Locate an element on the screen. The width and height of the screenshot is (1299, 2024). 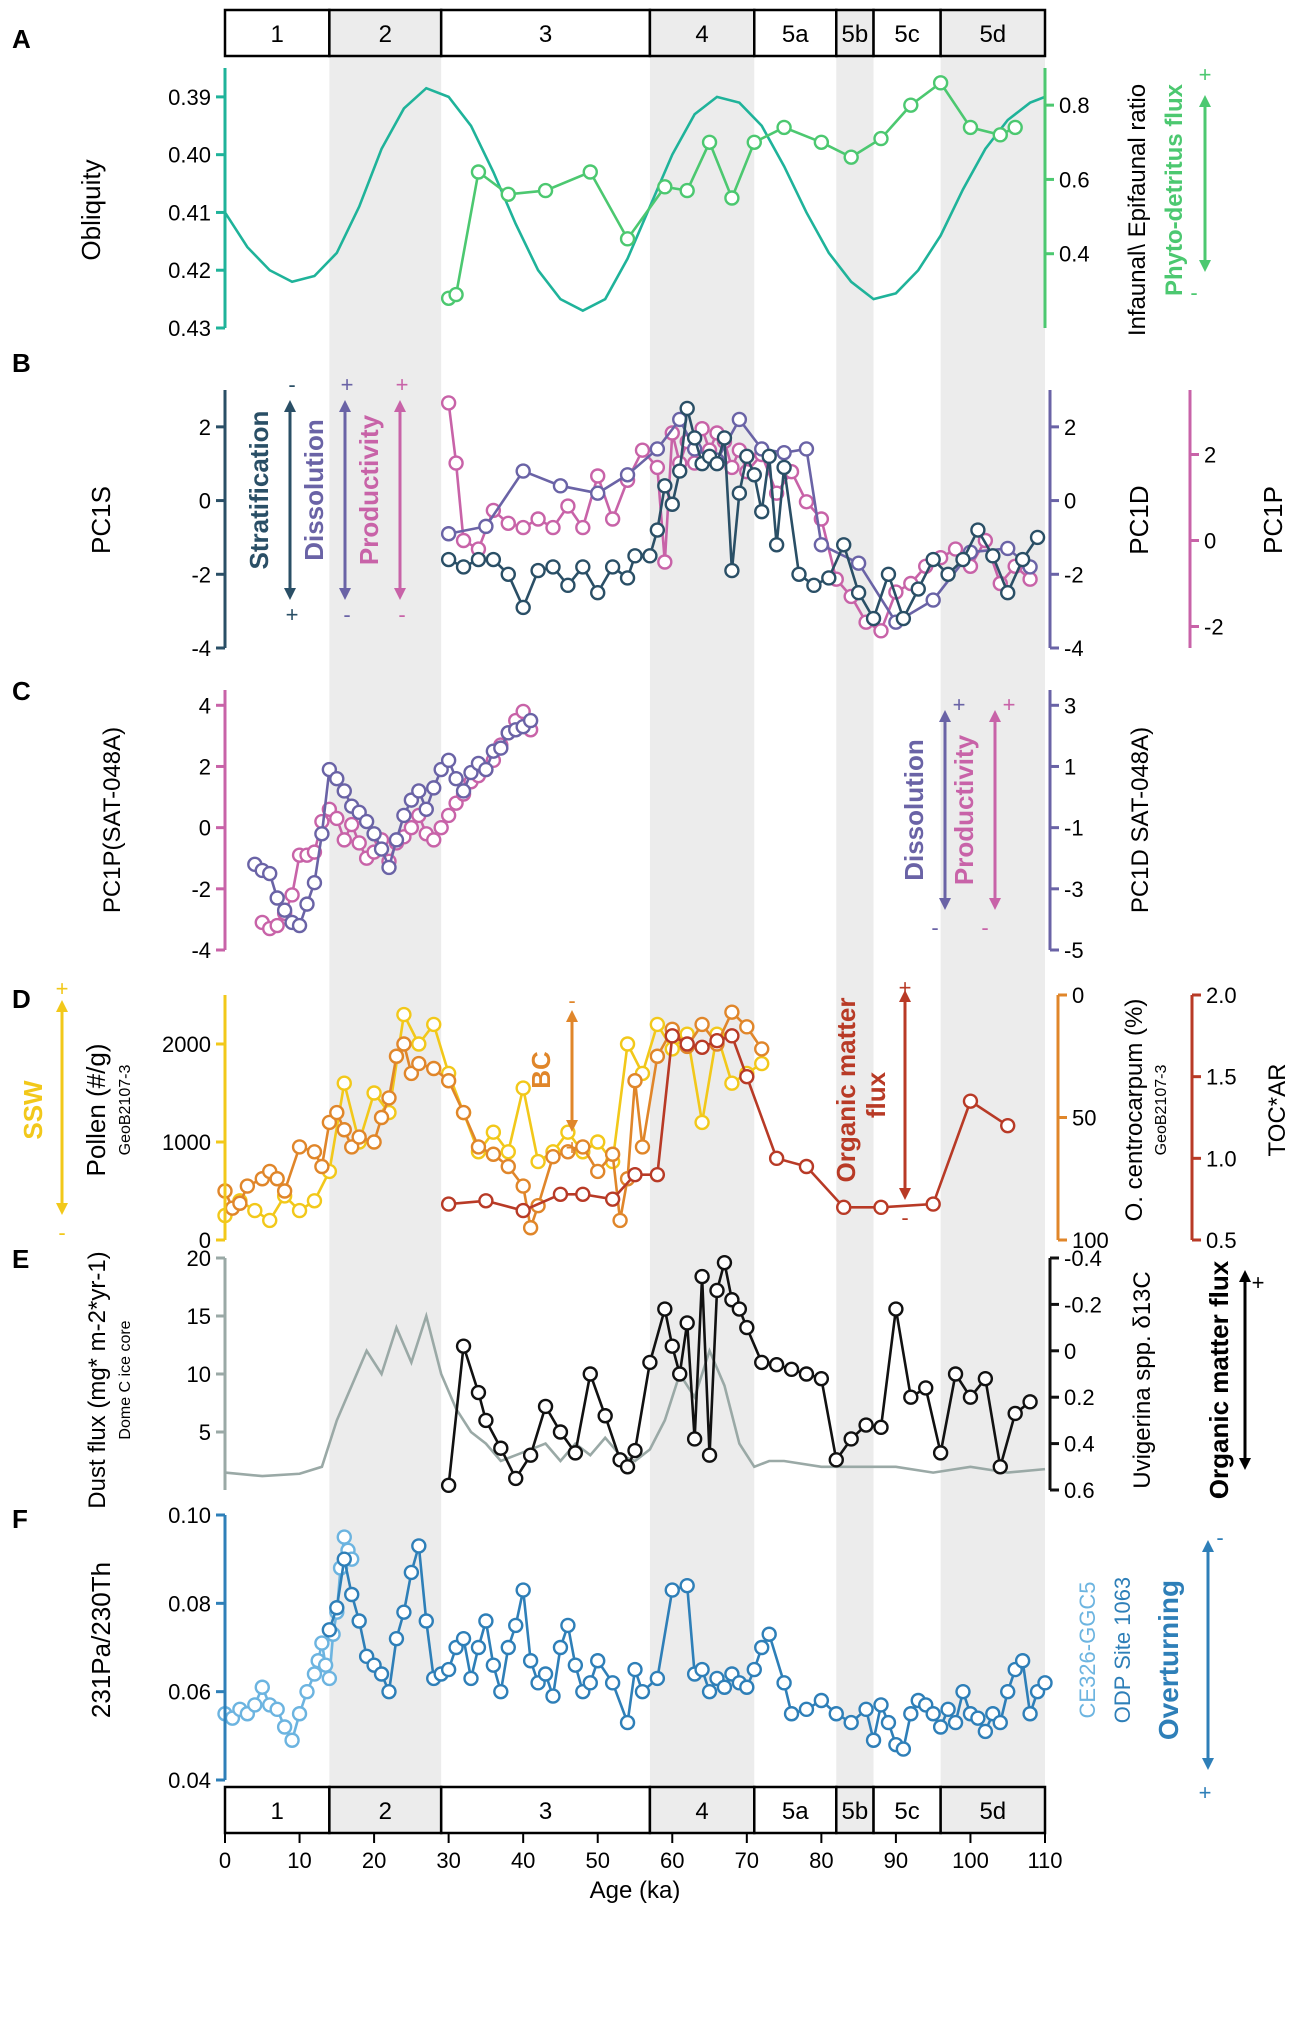
d-mid-sublabel: GeoB2107-3 is located at coordinates (1161, 1110).